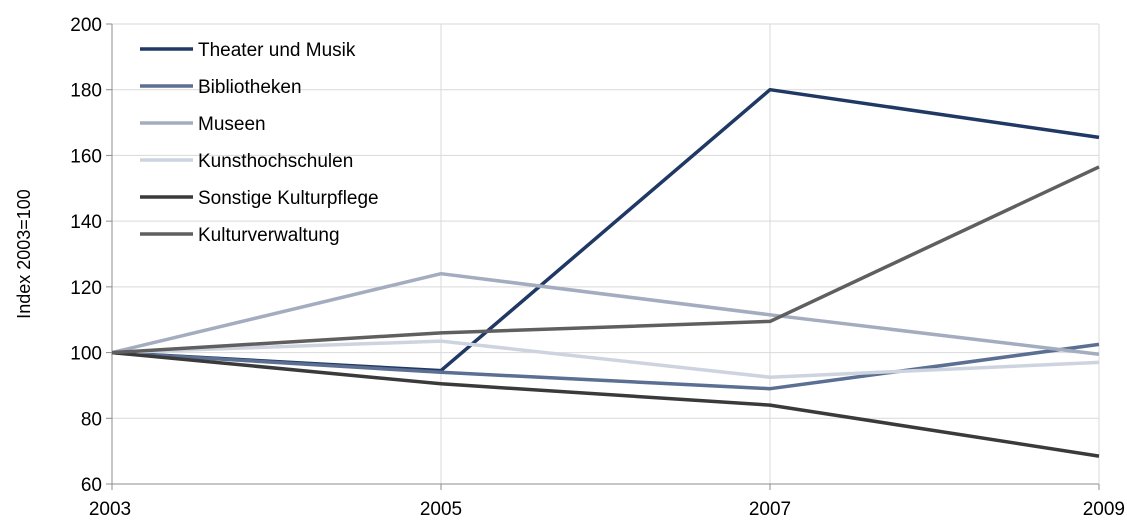 This screenshot has height=522, width=1127. Describe the element at coordinates (91, 255) in the screenshot. I see `y-axis-ticks: 60 80 100 120 140 160 180 200` at that location.